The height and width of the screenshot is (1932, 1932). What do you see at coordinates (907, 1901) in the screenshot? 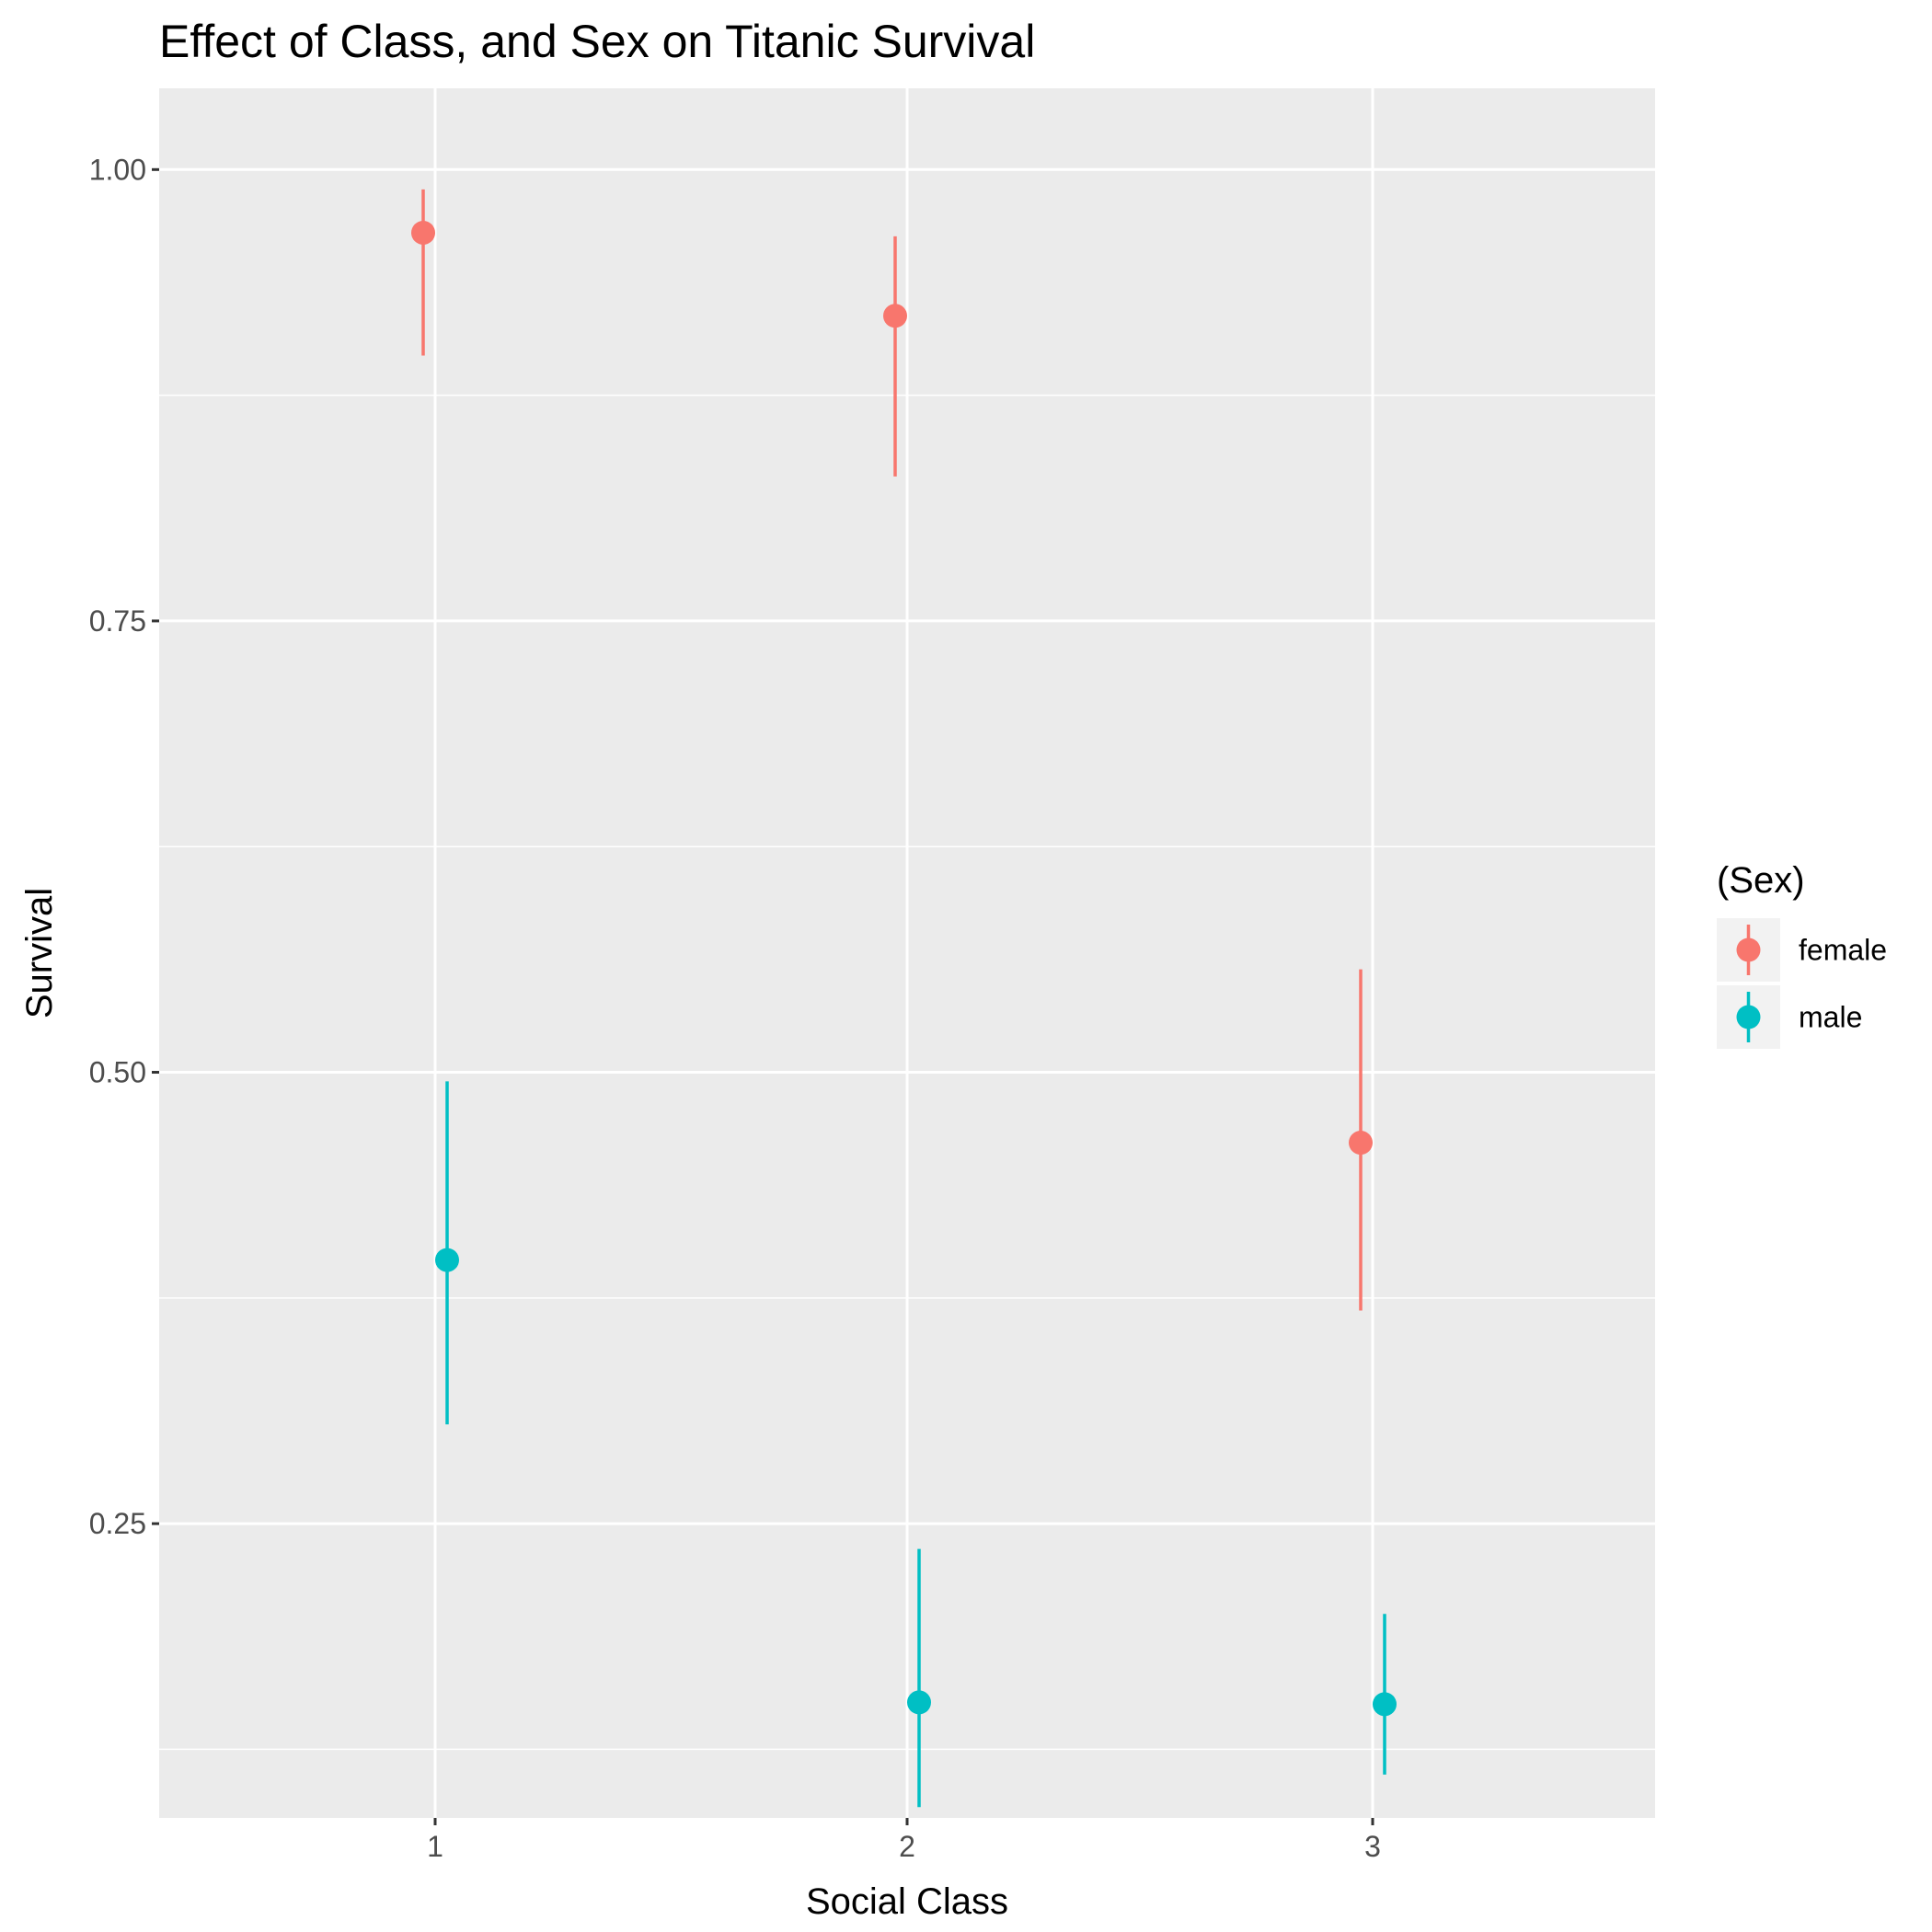
I see `x-axis-title: Social Class` at bounding box center [907, 1901].